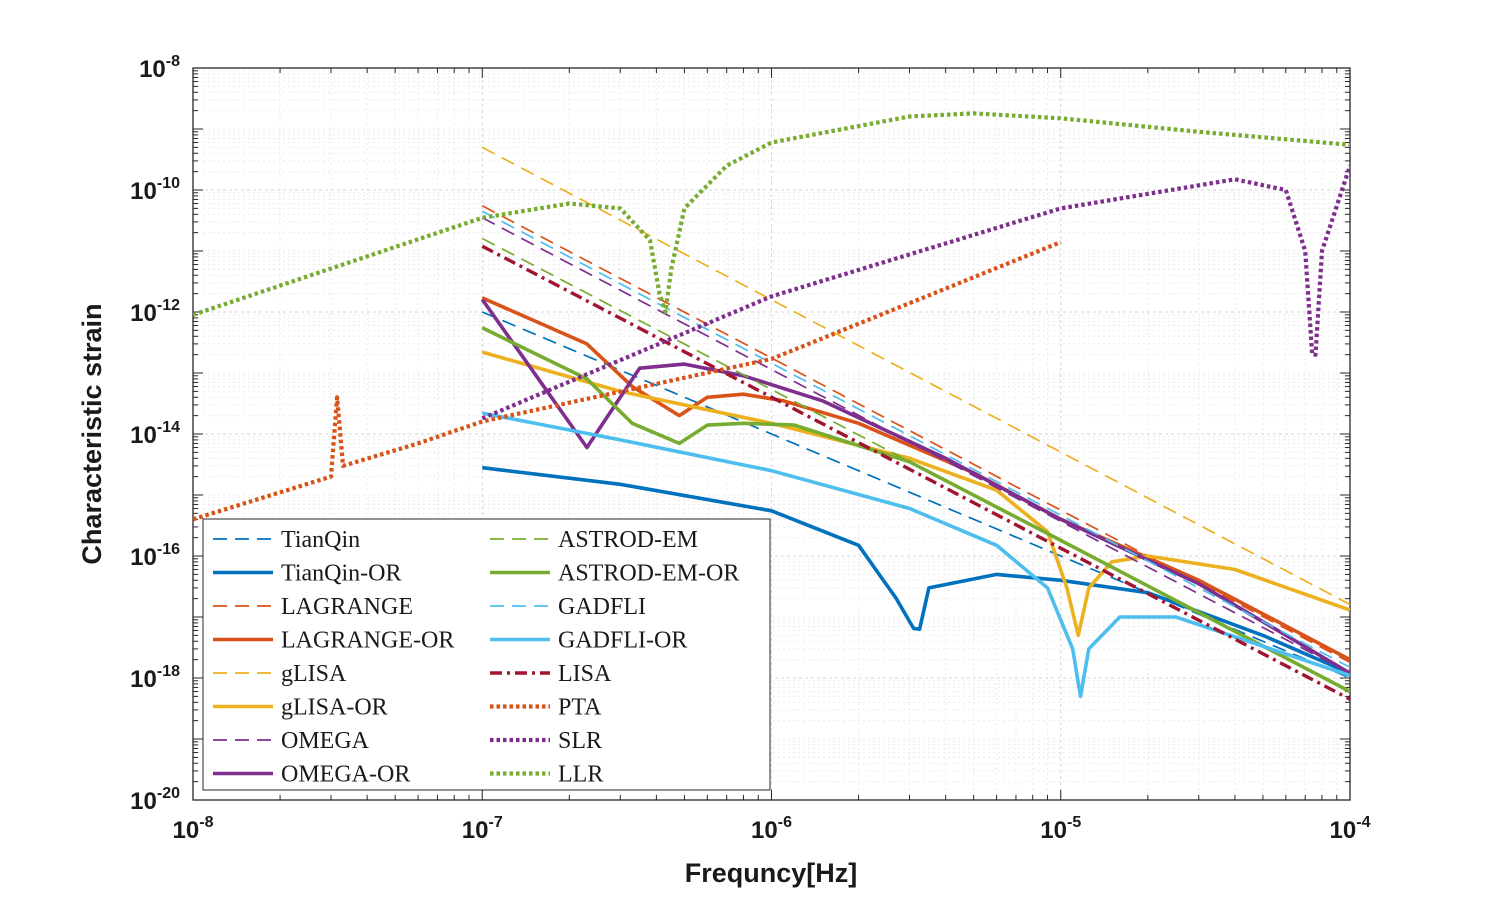 The image size is (1493, 899). Describe the element at coordinates (155, 190) in the screenshot. I see `y-tick-label: 10-10` at that location.